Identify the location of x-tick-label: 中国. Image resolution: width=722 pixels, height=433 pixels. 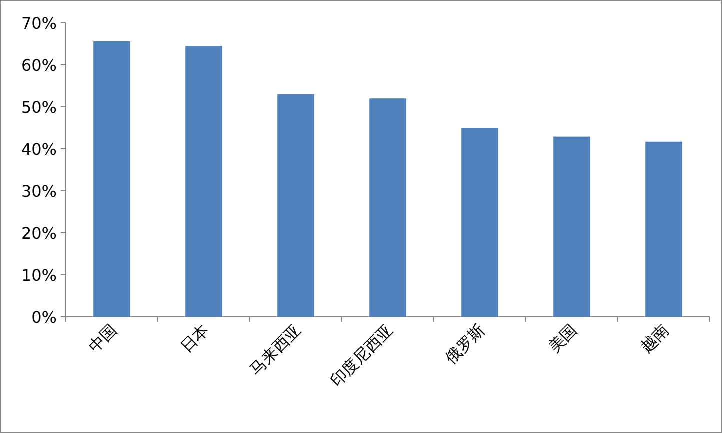
(102, 338).